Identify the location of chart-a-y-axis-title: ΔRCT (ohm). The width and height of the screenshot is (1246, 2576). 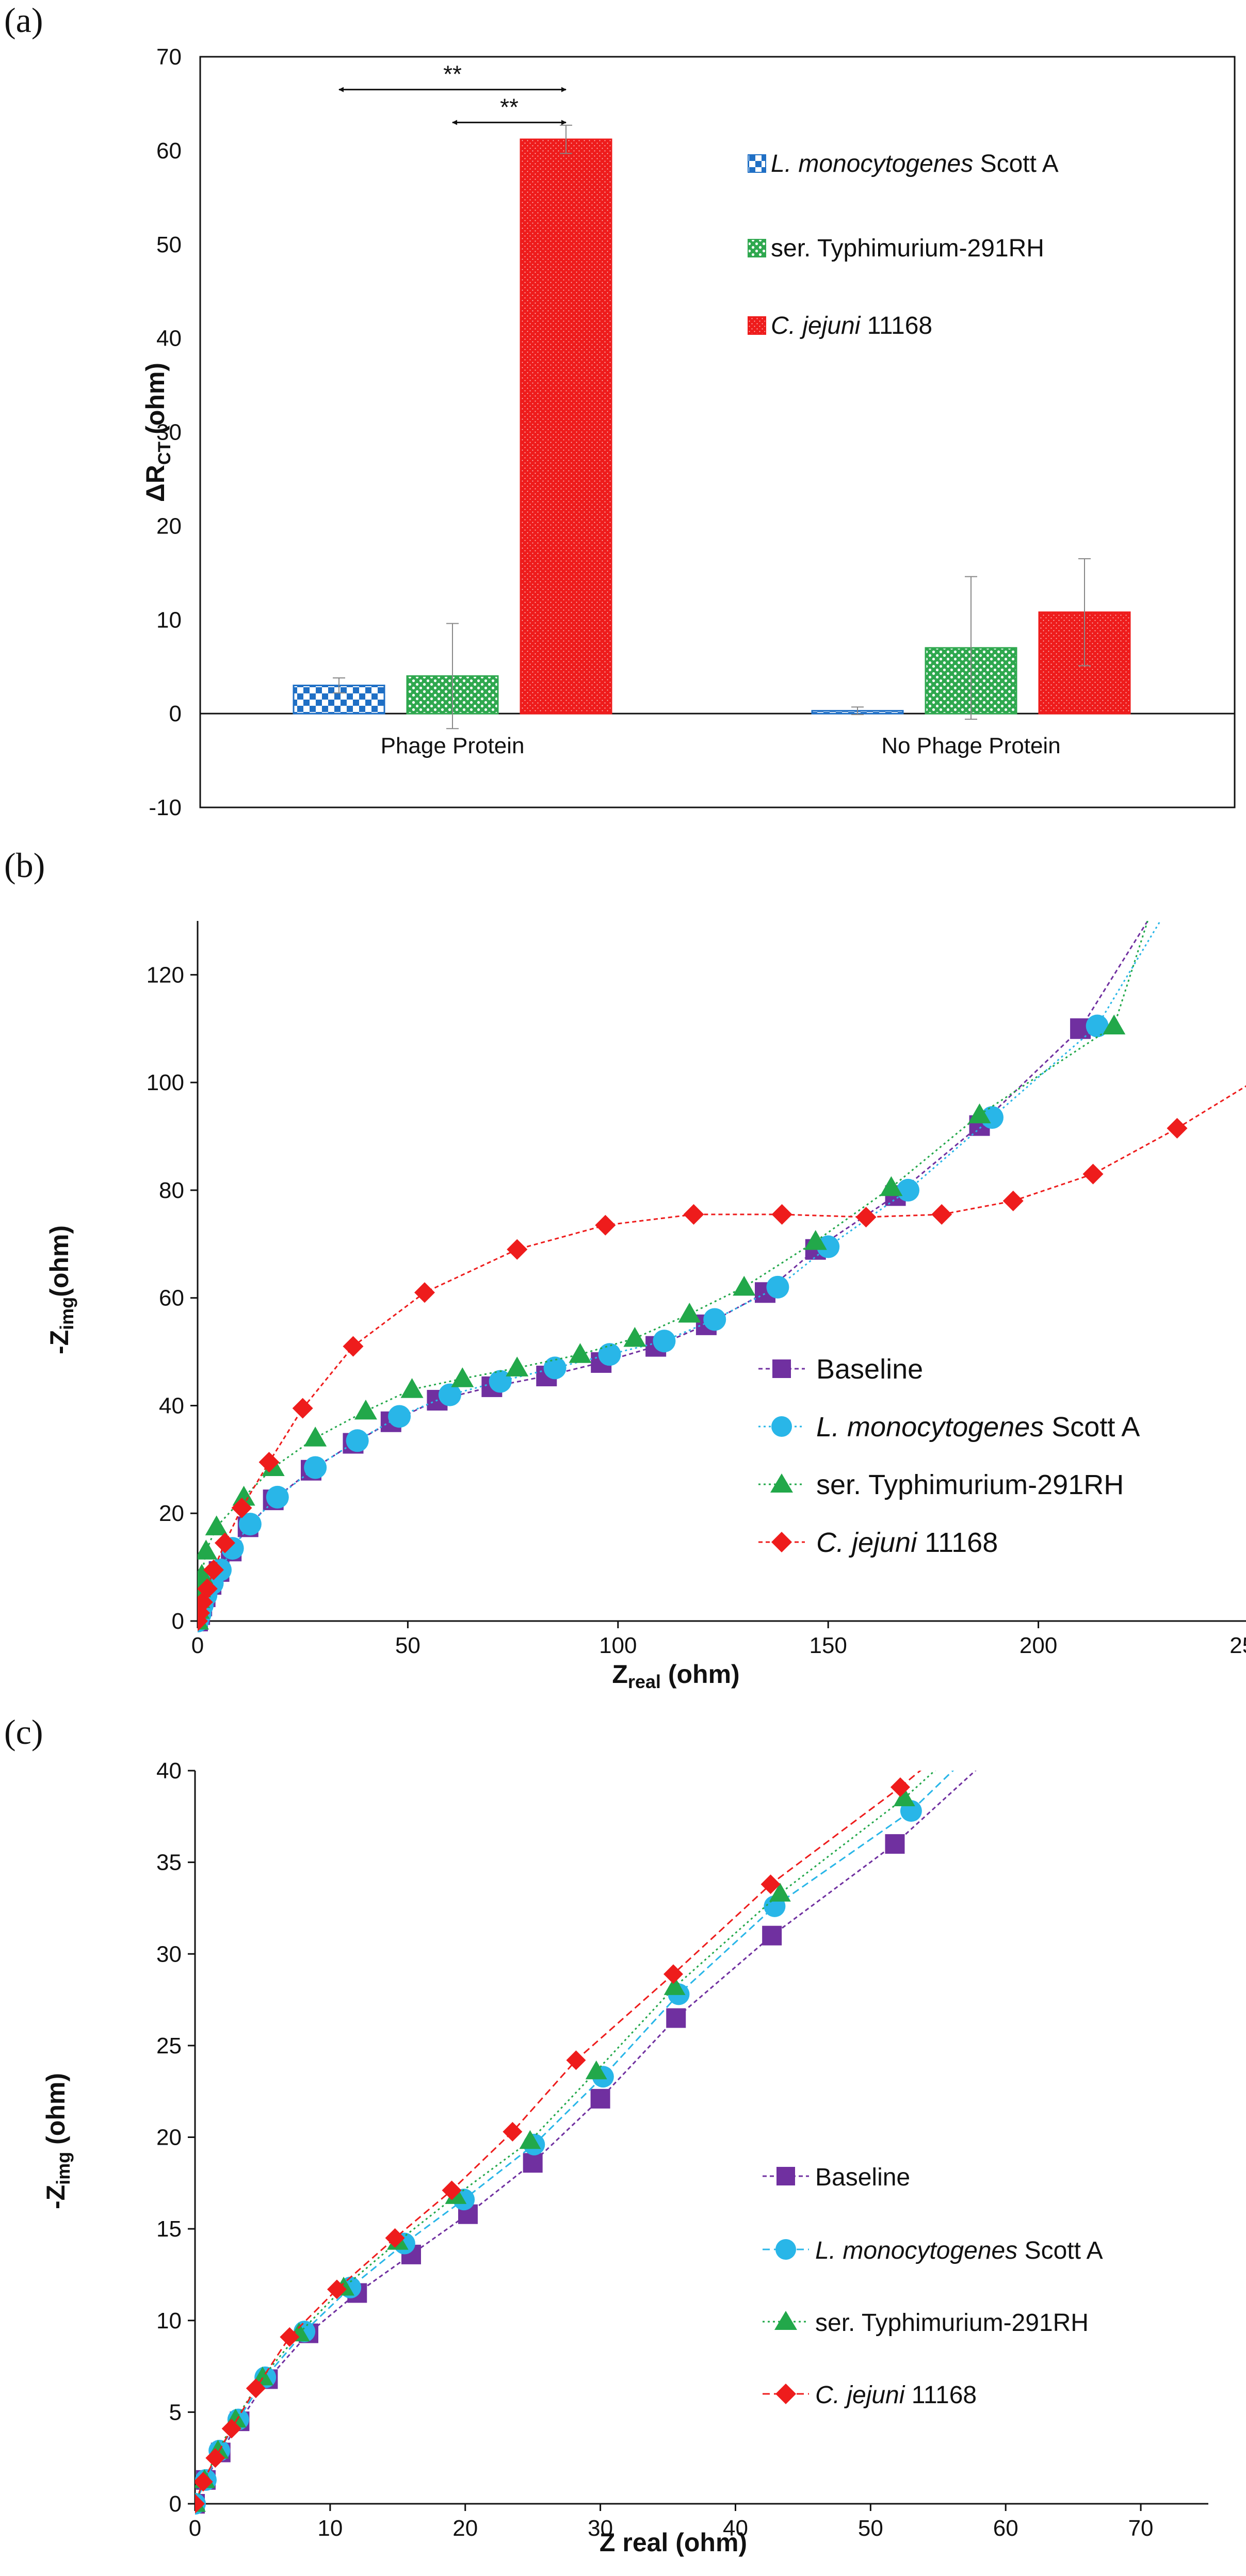
(157, 432).